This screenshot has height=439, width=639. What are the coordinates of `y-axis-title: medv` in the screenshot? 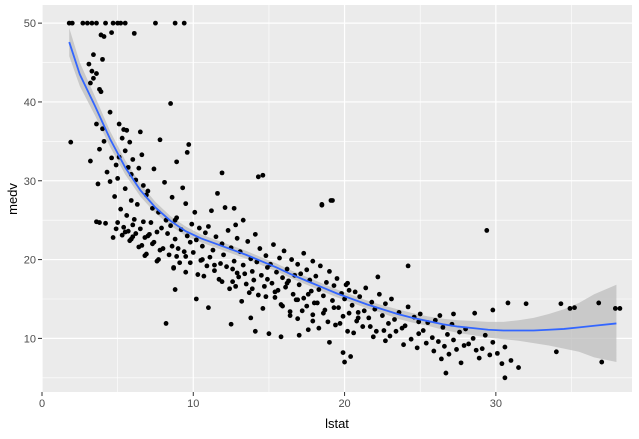 It's located at (12, 199).